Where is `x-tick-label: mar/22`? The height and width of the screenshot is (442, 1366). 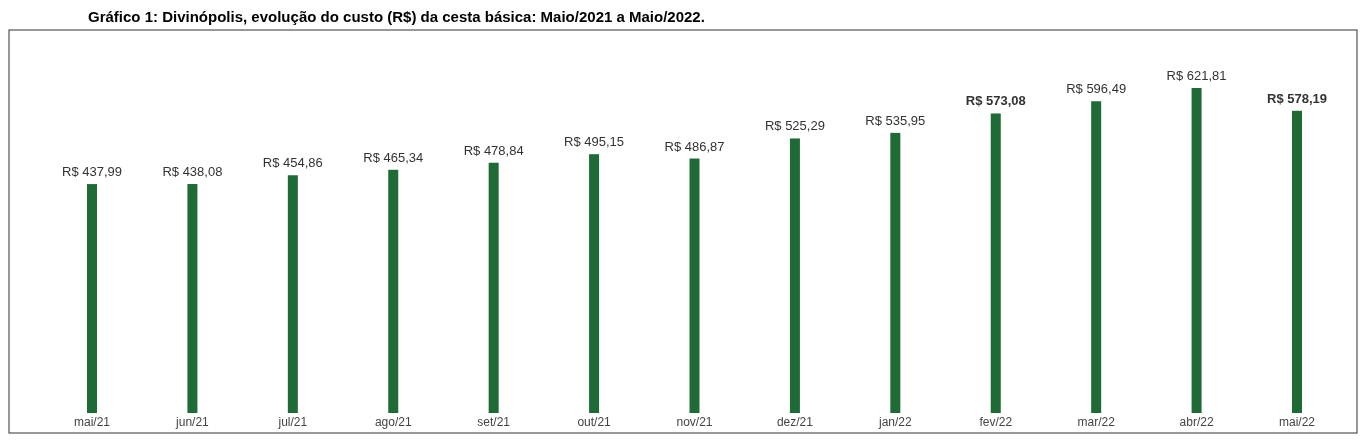
x-tick-label: mar/22 is located at coordinates (1096, 422).